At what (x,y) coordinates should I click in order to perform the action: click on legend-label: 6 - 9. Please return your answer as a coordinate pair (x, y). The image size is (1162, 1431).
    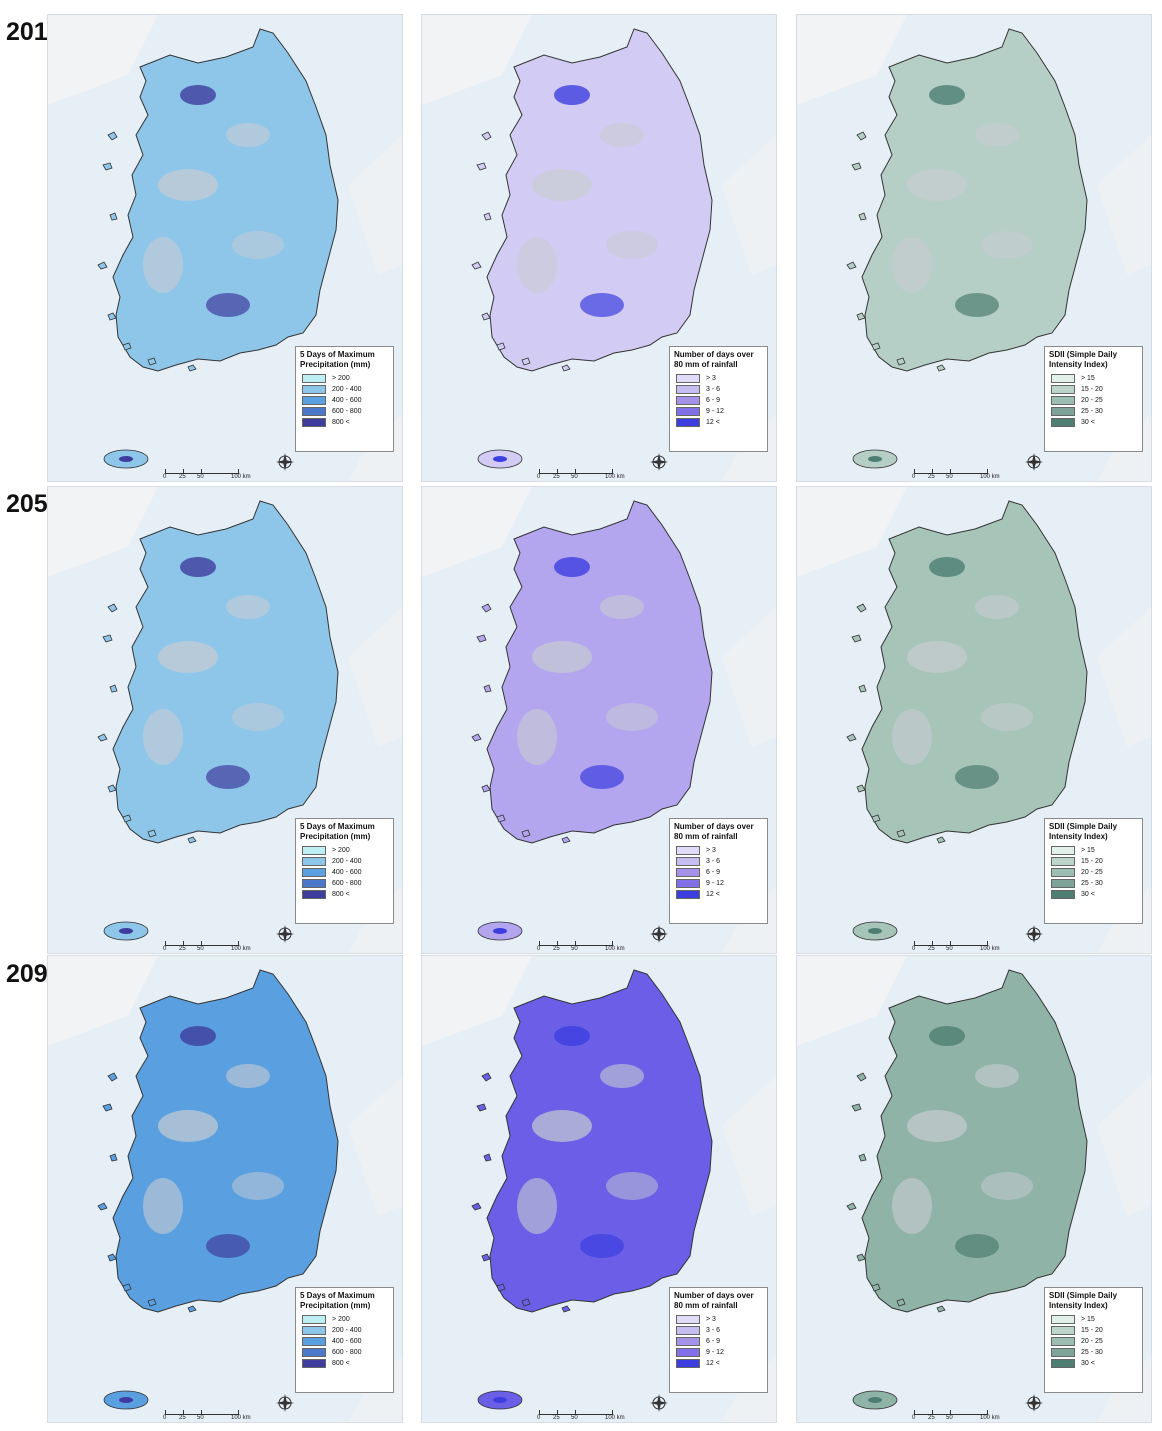
    Looking at the image, I should click on (713, 872).